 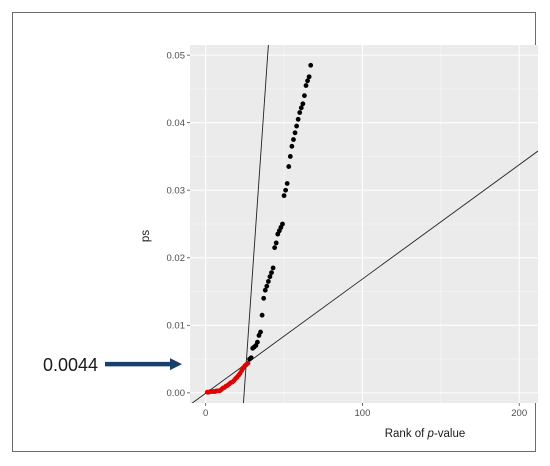 What do you see at coordinates (176, 258) in the screenshot?
I see `y-tick-label: 0.02` at bounding box center [176, 258].